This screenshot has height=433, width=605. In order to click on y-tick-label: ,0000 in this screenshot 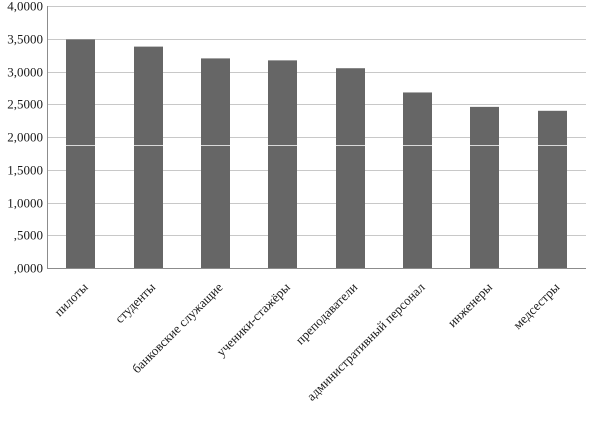, I will do `click(28, 268)`.